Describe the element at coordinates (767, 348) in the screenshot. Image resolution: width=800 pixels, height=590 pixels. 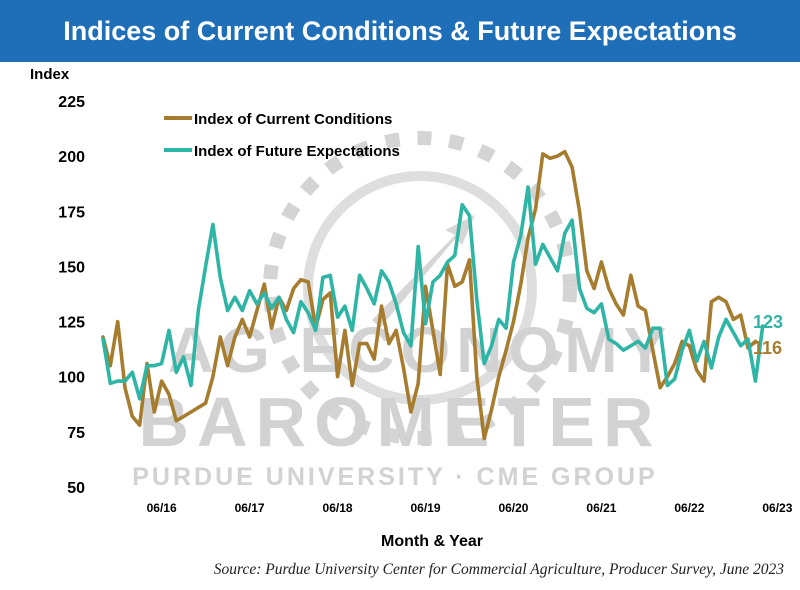
I see `end-label-current: 116` at that location.